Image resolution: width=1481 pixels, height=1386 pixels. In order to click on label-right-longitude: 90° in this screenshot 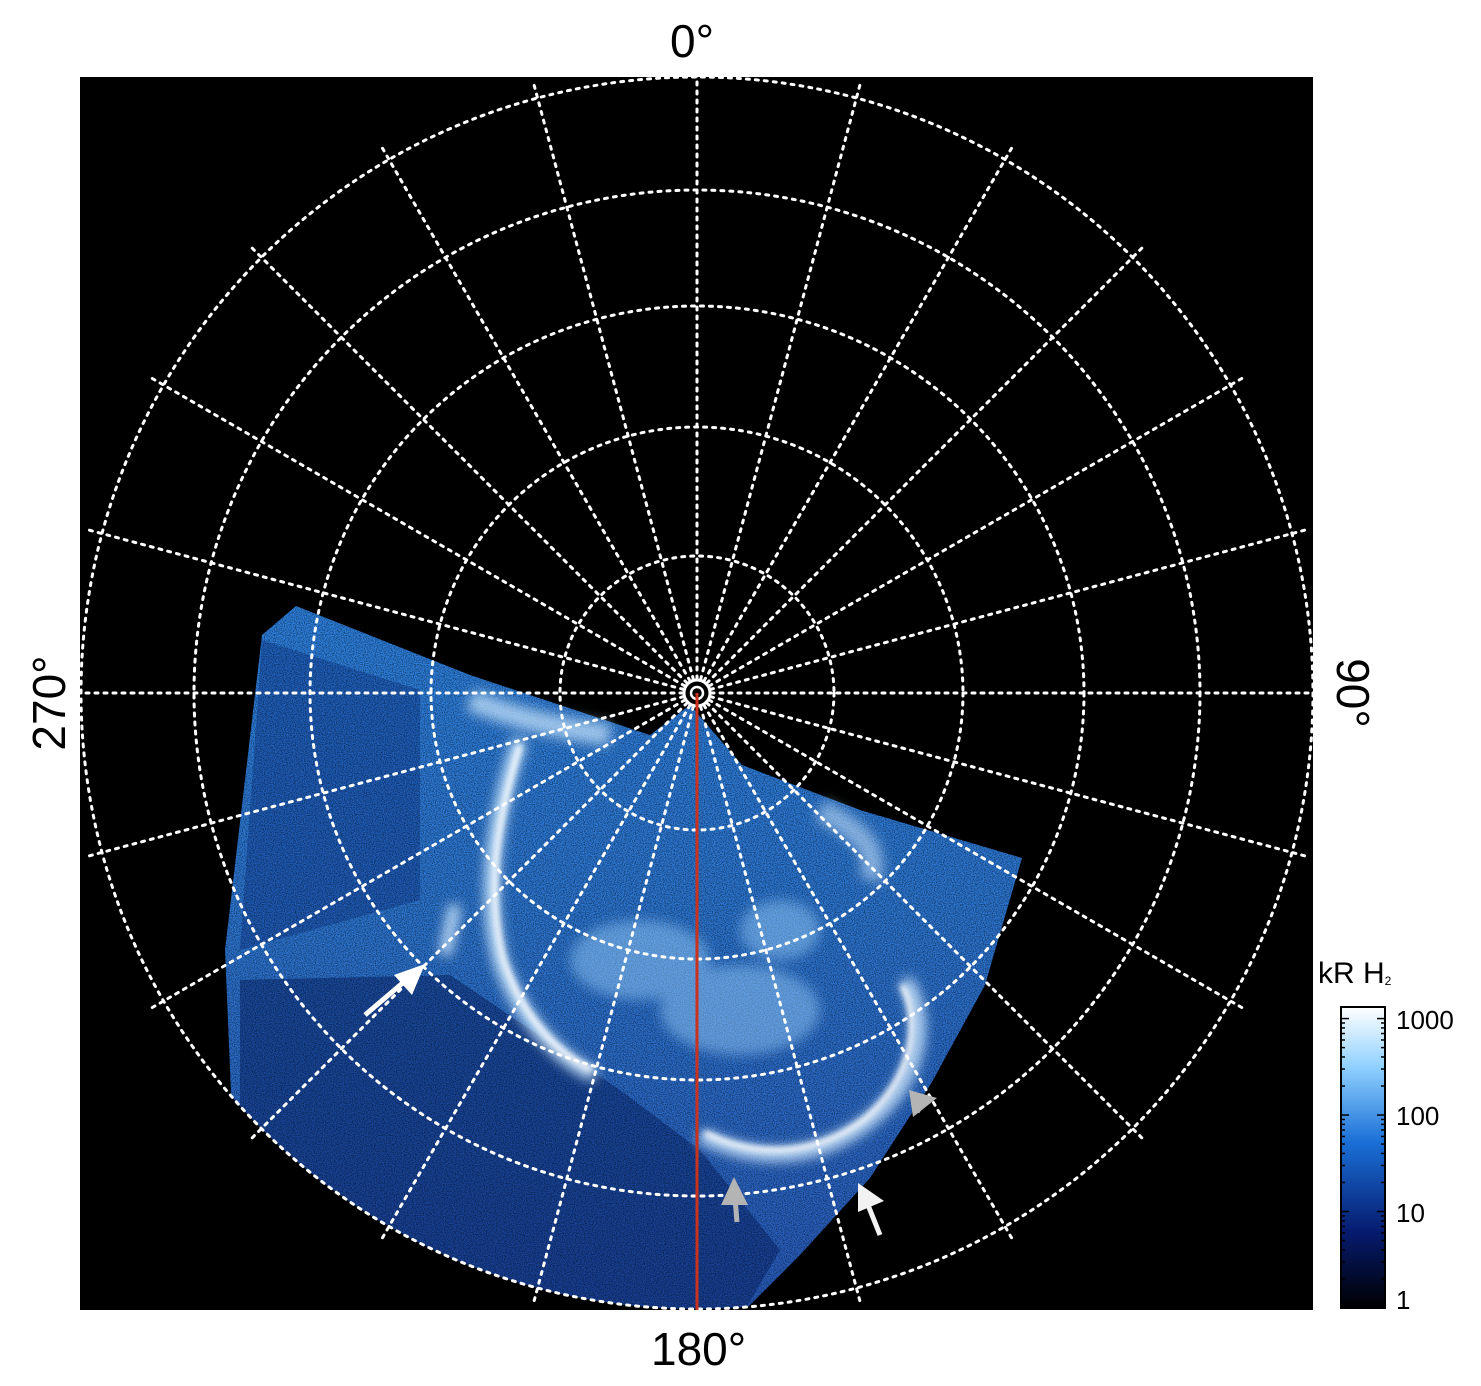, I will do `click(1353, 693)`.